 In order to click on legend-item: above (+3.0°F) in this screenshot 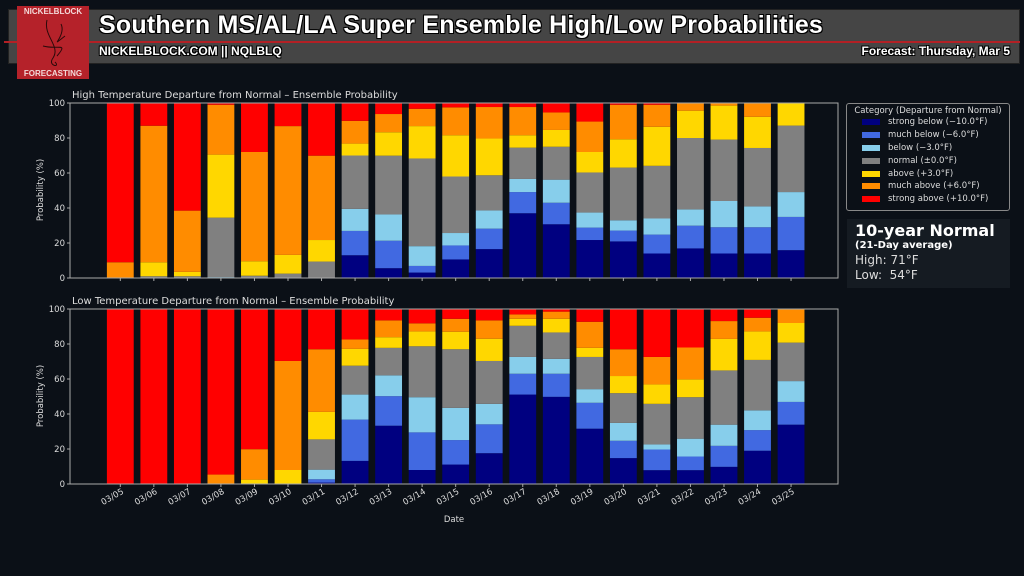, I will do `click(935, 173)`.